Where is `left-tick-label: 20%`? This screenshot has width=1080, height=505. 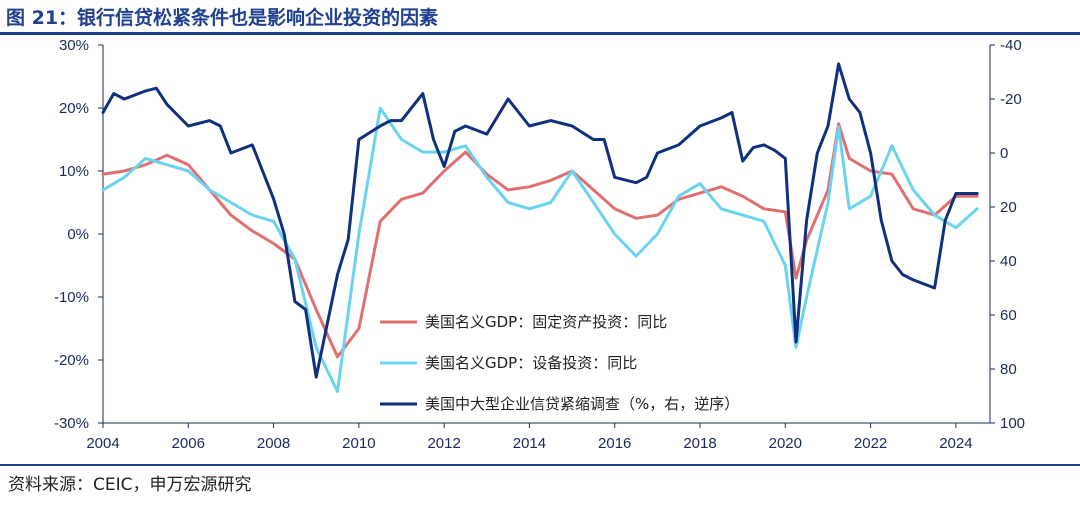
left-tick-label: 20% is located at coordinates (74, 108).